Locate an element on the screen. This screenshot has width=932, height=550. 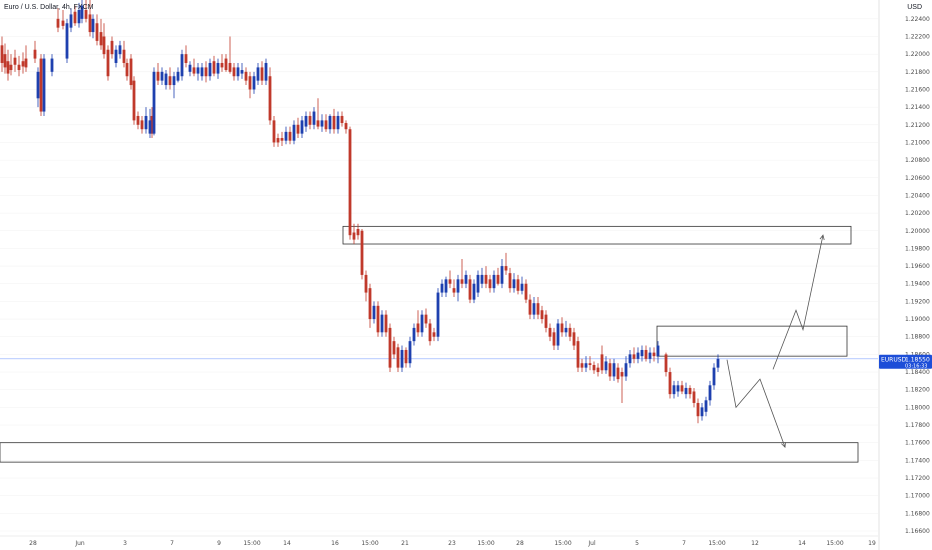
y-tick-label: 1.21000 is located at coordinates (917, 142).